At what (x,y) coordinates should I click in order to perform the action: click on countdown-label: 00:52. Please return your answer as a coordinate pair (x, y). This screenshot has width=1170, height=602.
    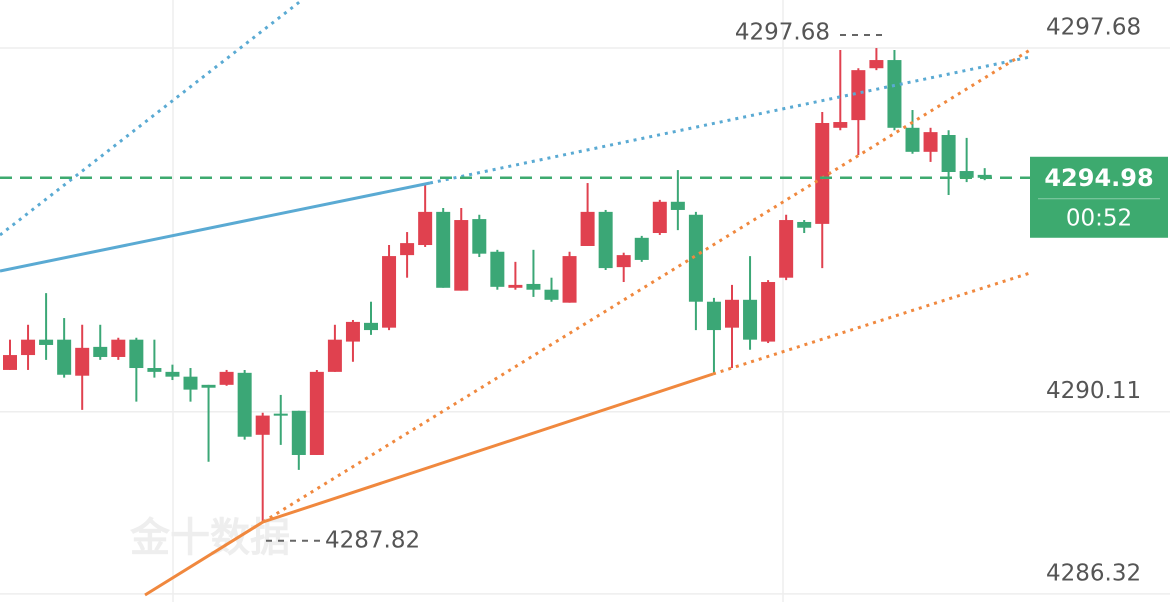
    Looking at the image, I should click on (1099, 218).